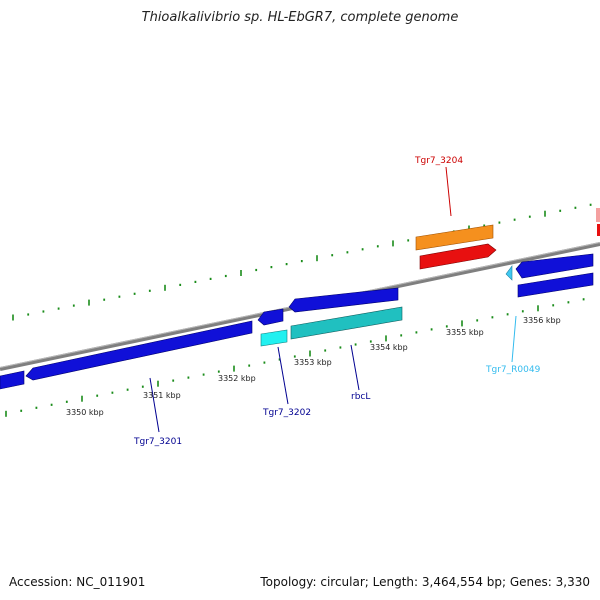 This screenshot has height=600, width=600. I want to click on leader-rbcl, so click(355, 367).